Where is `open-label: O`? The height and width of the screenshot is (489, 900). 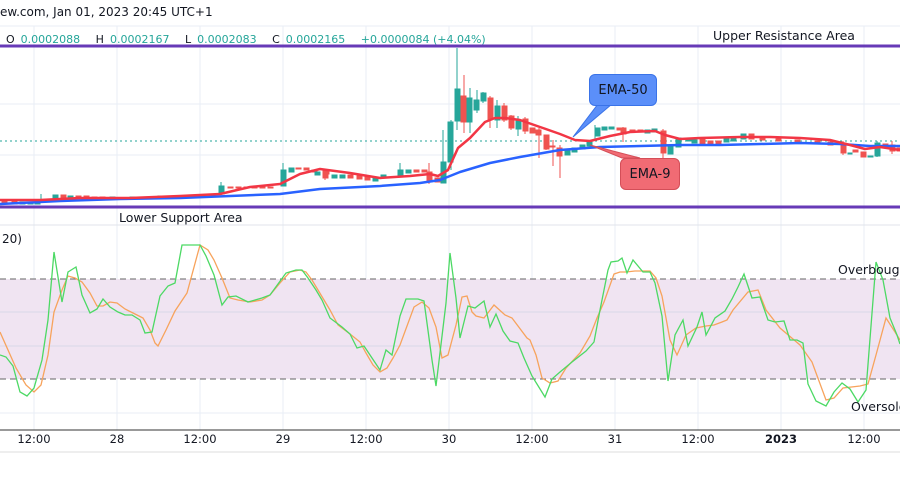
open-label: O is located at coordinates (10, 39).